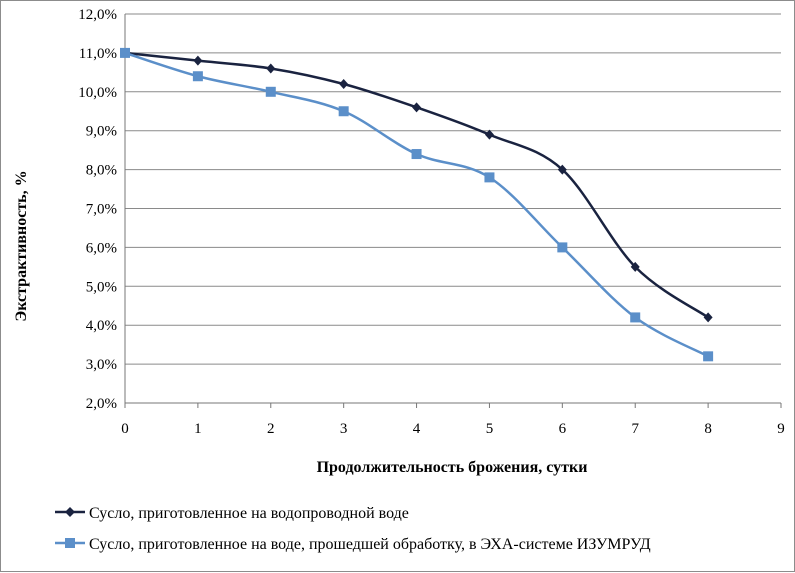 The height and width of the screenshot is (573, 795). I want to click on y-tick-label: 8,0%, so click(101, 171).